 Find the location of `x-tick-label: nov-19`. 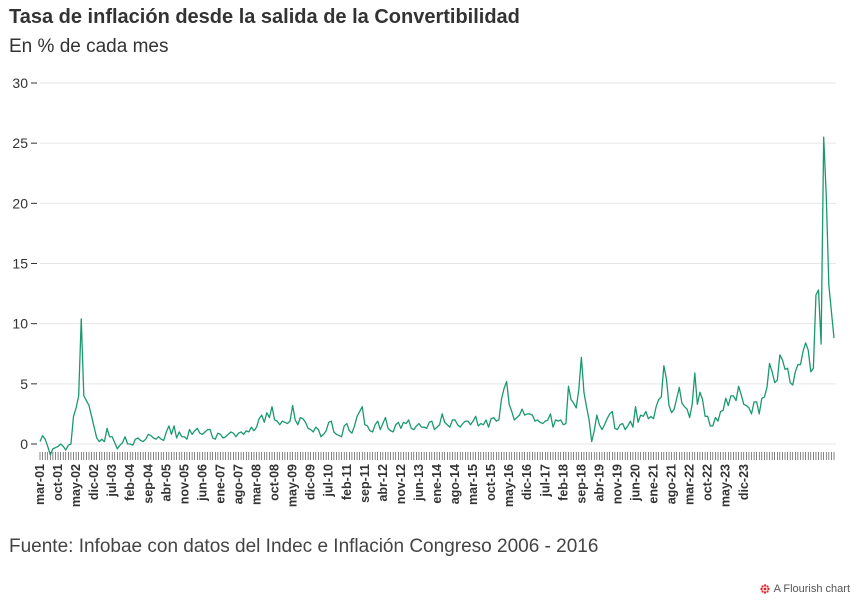

x-tick-label: nov-19 is located at coordinates (617, 484).